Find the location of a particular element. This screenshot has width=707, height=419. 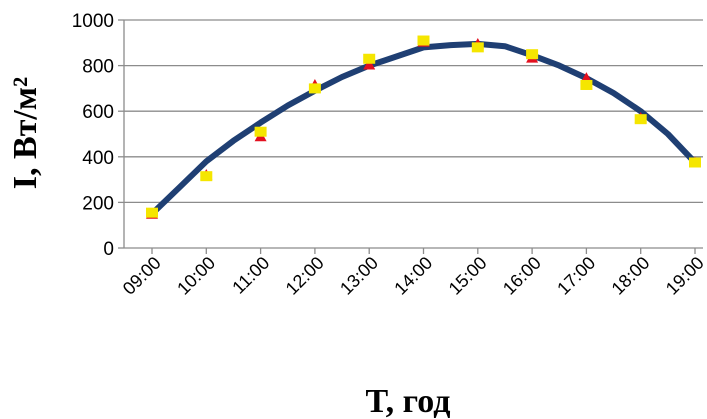

x-tick-label: 15:00 is located at coordinates (468, 276).